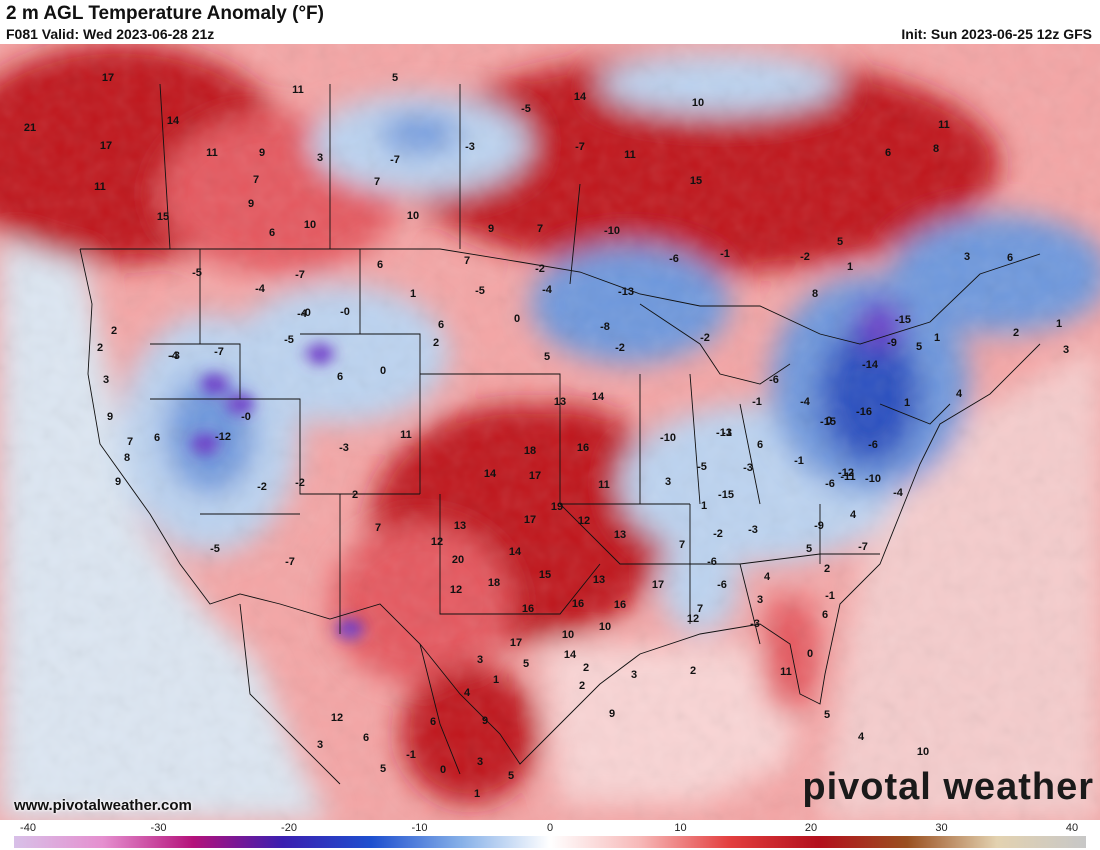  I want to click on anomaly-value: -3, so click(748, 468).